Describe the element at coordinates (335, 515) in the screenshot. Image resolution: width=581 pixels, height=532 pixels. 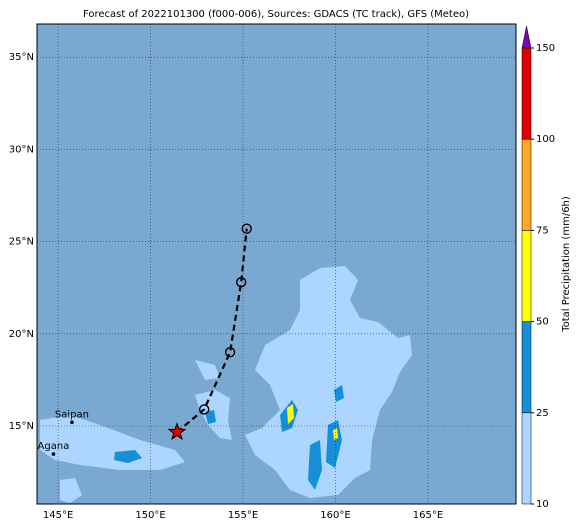
I see `x-tick-label: 160°E` at that location.